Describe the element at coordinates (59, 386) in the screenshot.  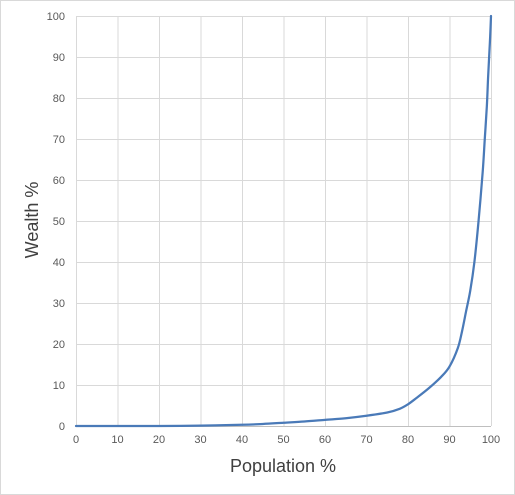
I see `y-tick-label: 10` at that location.